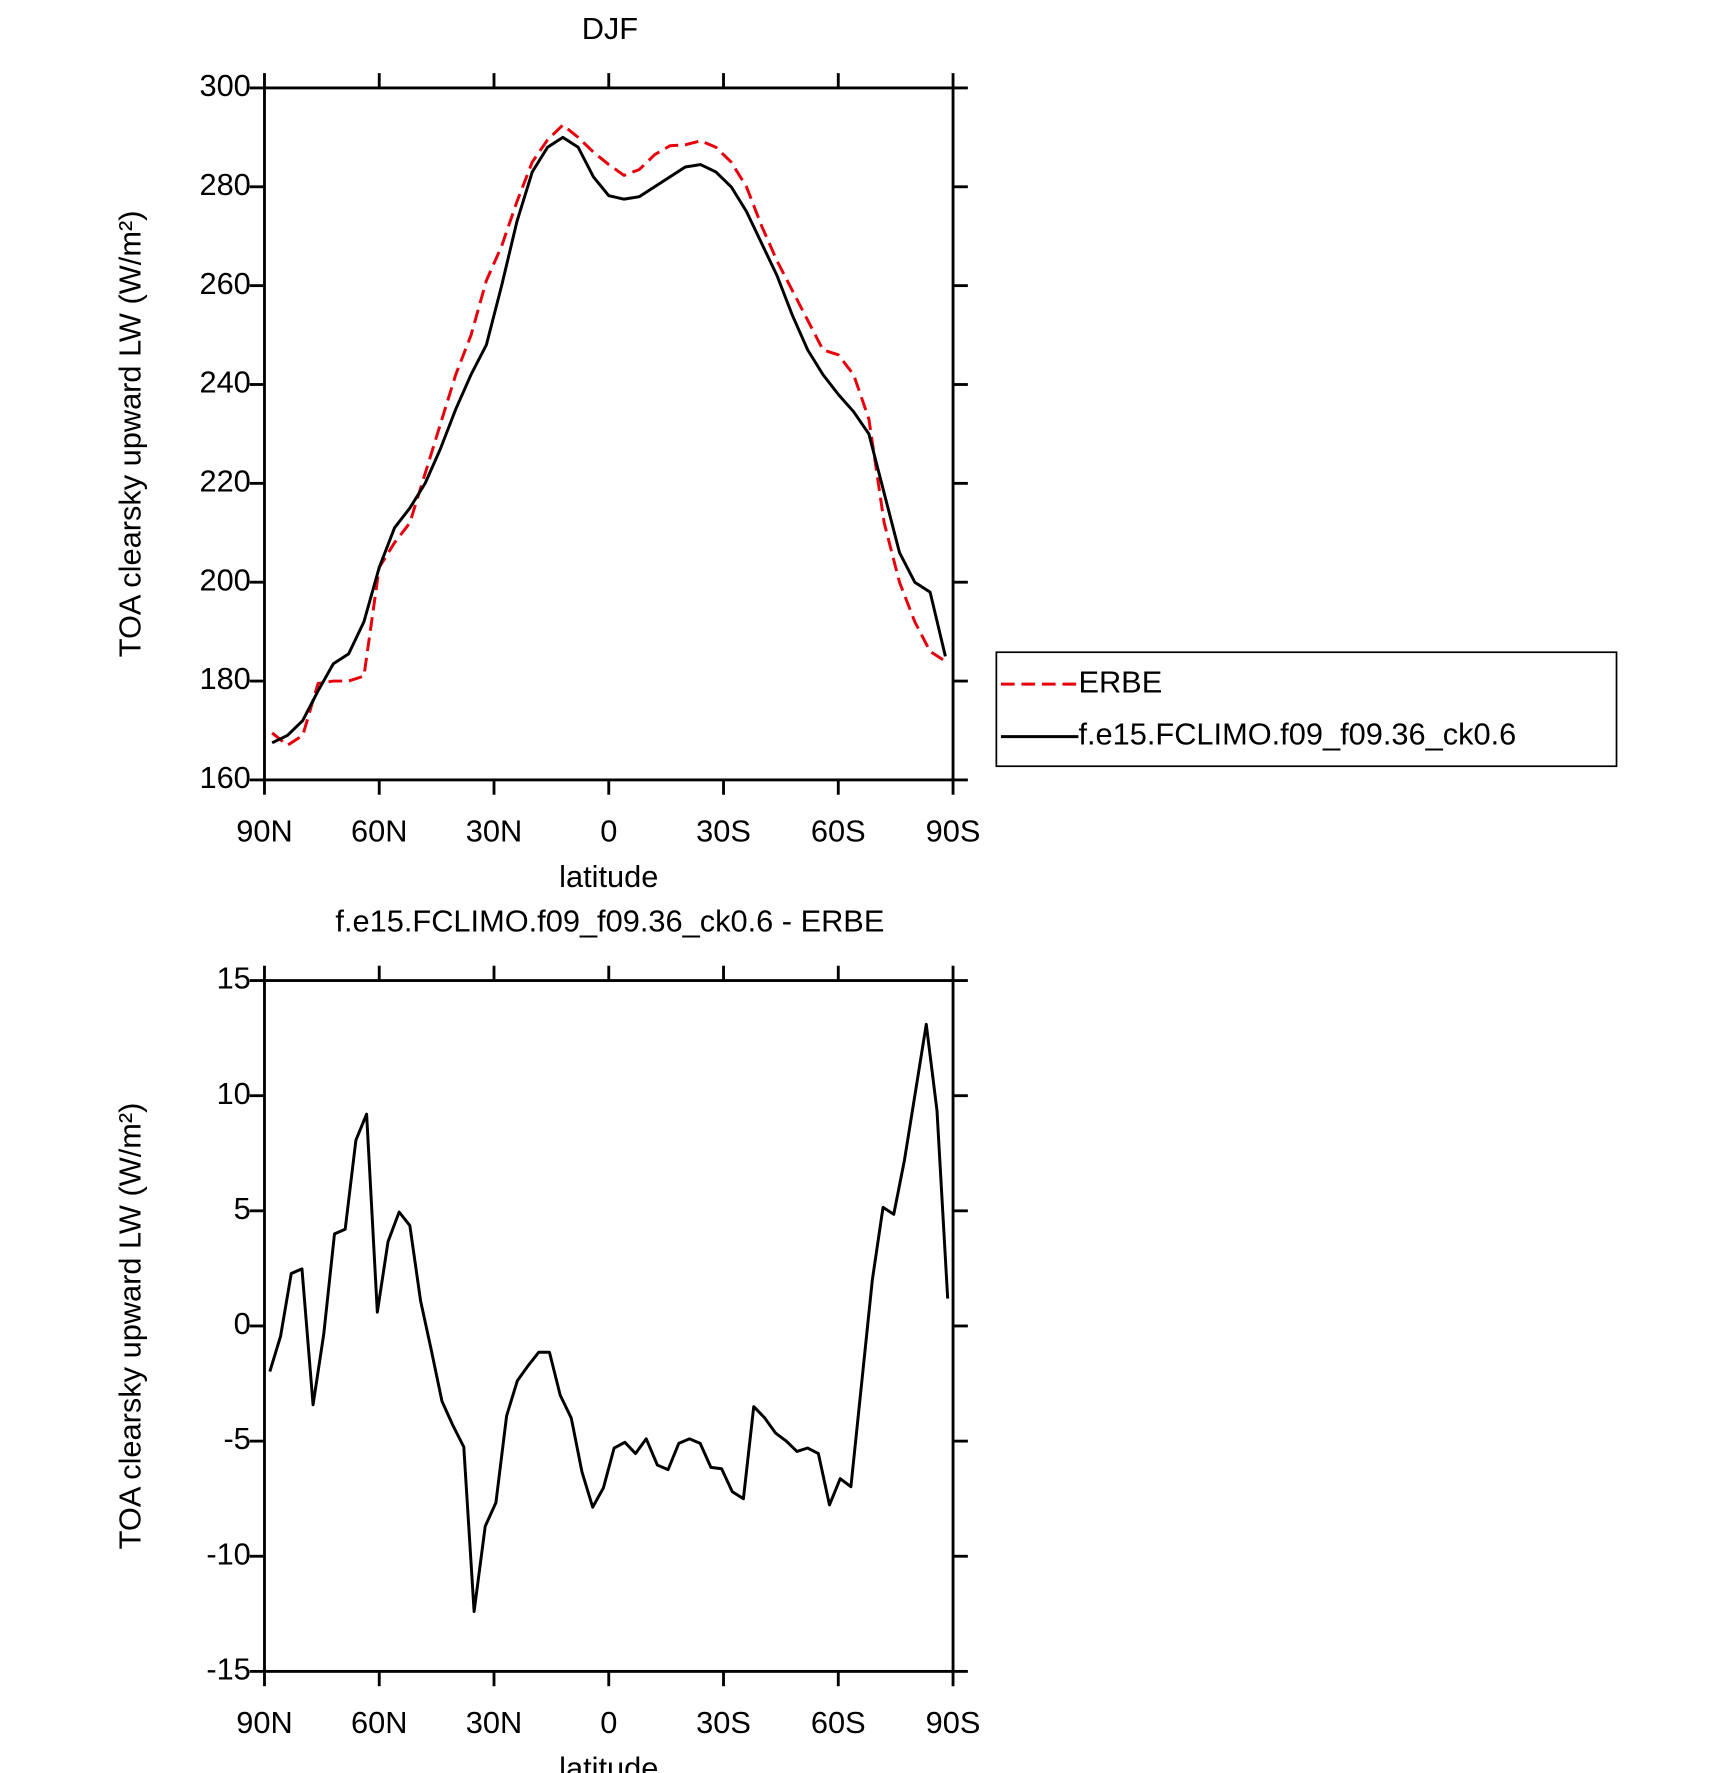  Describe the element at coordinates (228, 1669) in the screenshot. I see `y-tick-label: -15` at that location.